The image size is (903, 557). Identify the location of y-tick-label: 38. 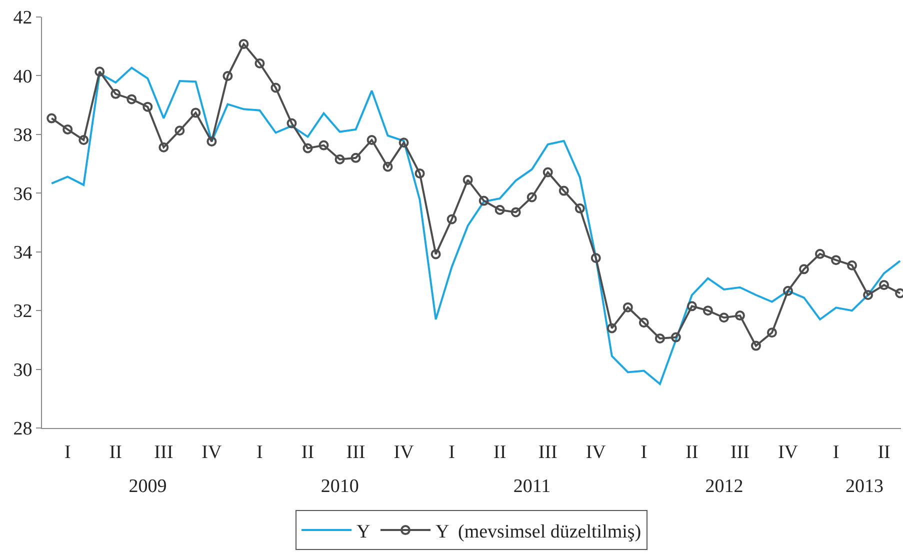
(22, 135).